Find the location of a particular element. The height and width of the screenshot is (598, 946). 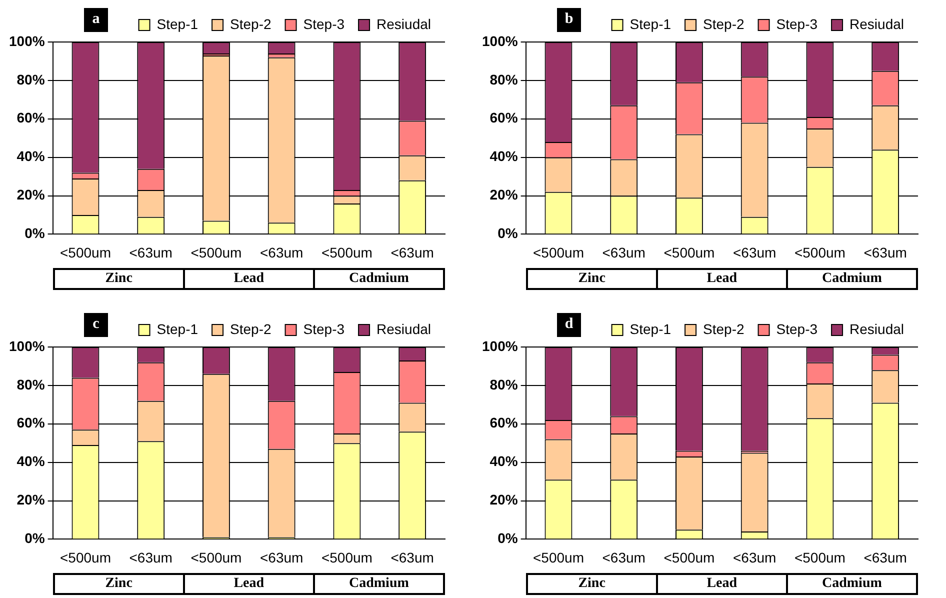

chart-title: d is located at coordinates (569, 325).